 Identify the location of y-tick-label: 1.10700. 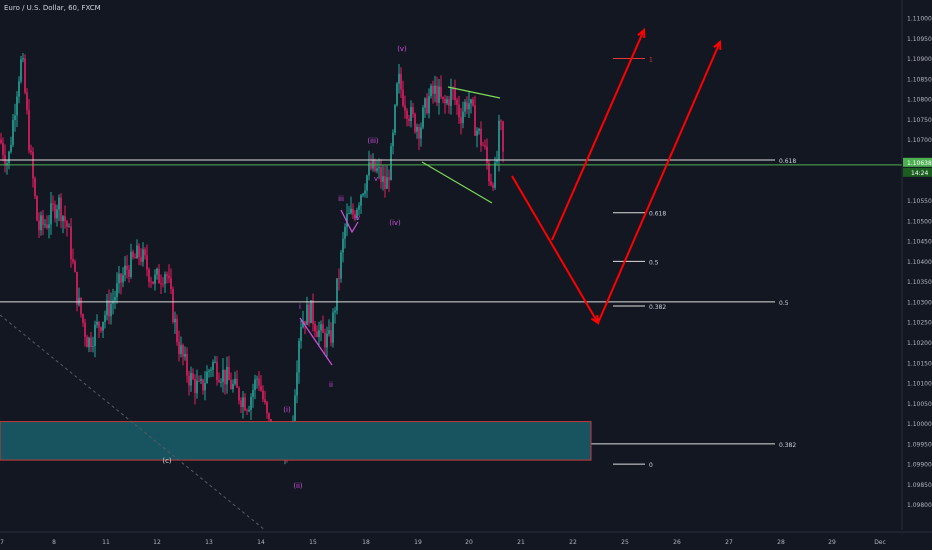
(919, 140).